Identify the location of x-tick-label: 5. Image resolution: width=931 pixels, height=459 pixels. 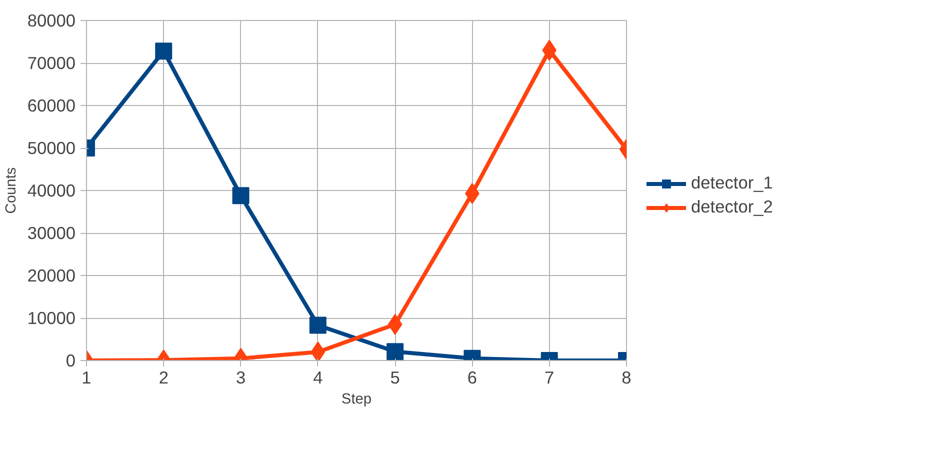
(395, 378).